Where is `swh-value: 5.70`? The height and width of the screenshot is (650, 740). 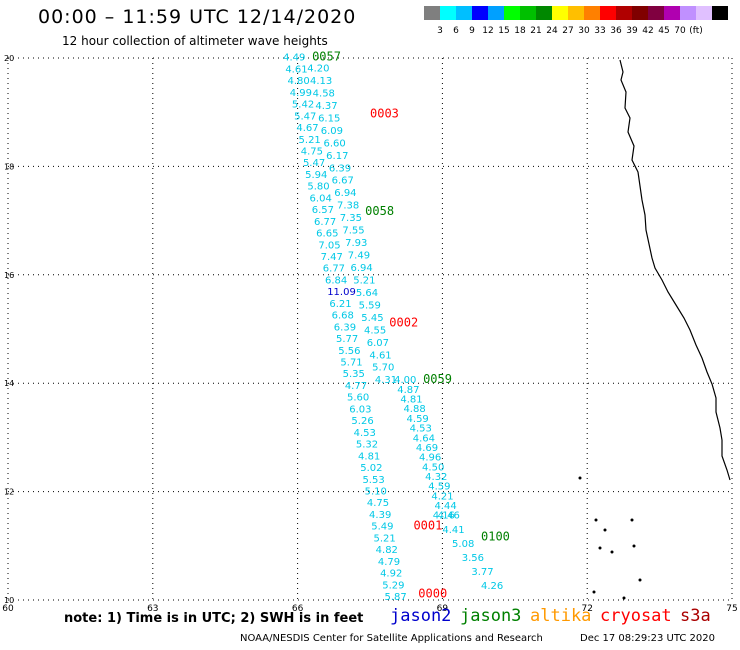 swh-value: 5.70 is located at coordinates (383, 368).